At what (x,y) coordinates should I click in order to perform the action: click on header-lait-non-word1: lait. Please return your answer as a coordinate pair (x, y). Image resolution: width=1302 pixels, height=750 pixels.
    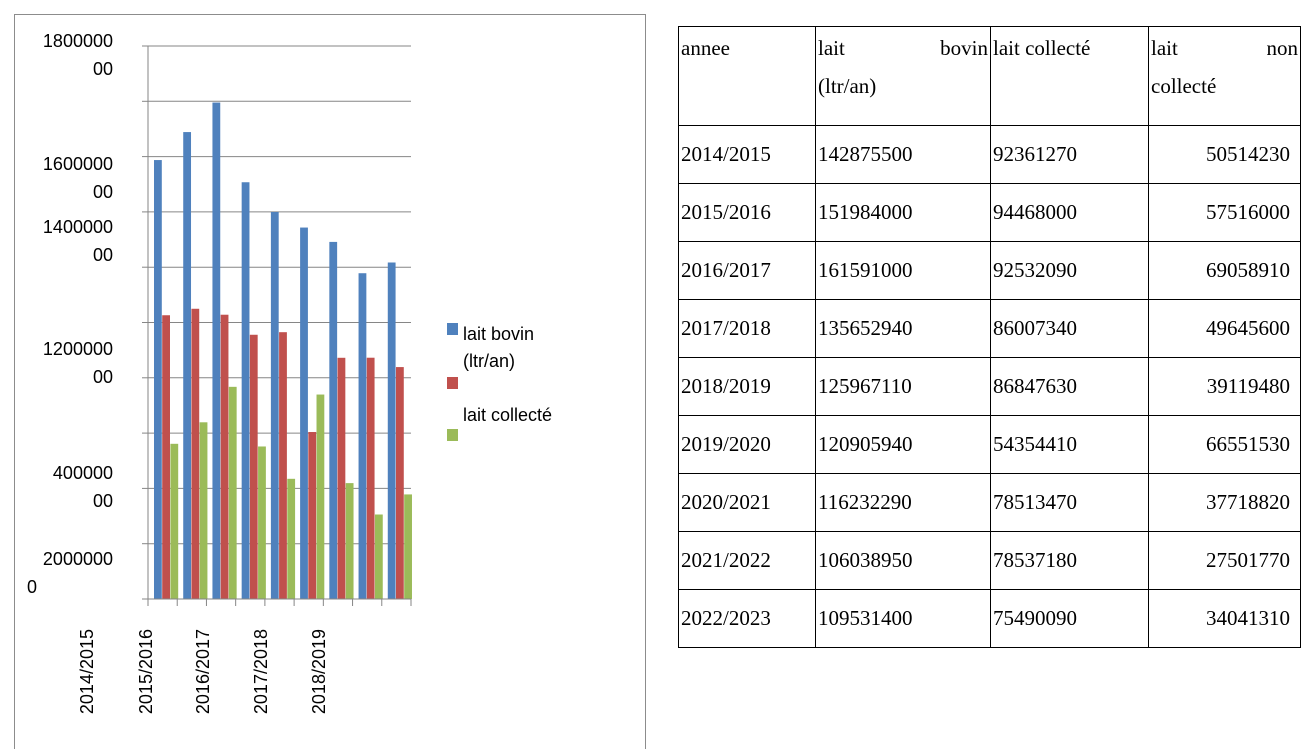
    Looking at the image, I should click on (1164, 48).